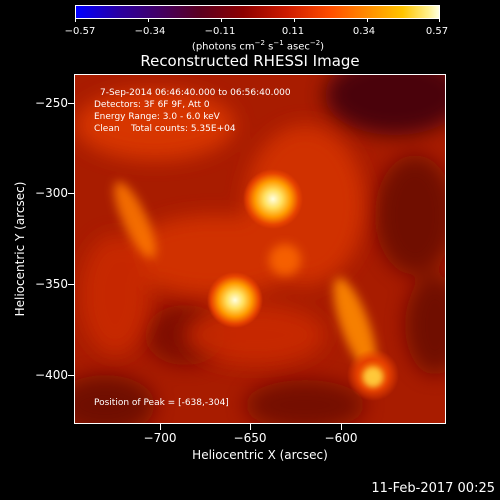  Describe the element at coordinates (433, 488) in the screenshot. I see `timestamp-footer: 11-Feb-2017 00:25` at that location.